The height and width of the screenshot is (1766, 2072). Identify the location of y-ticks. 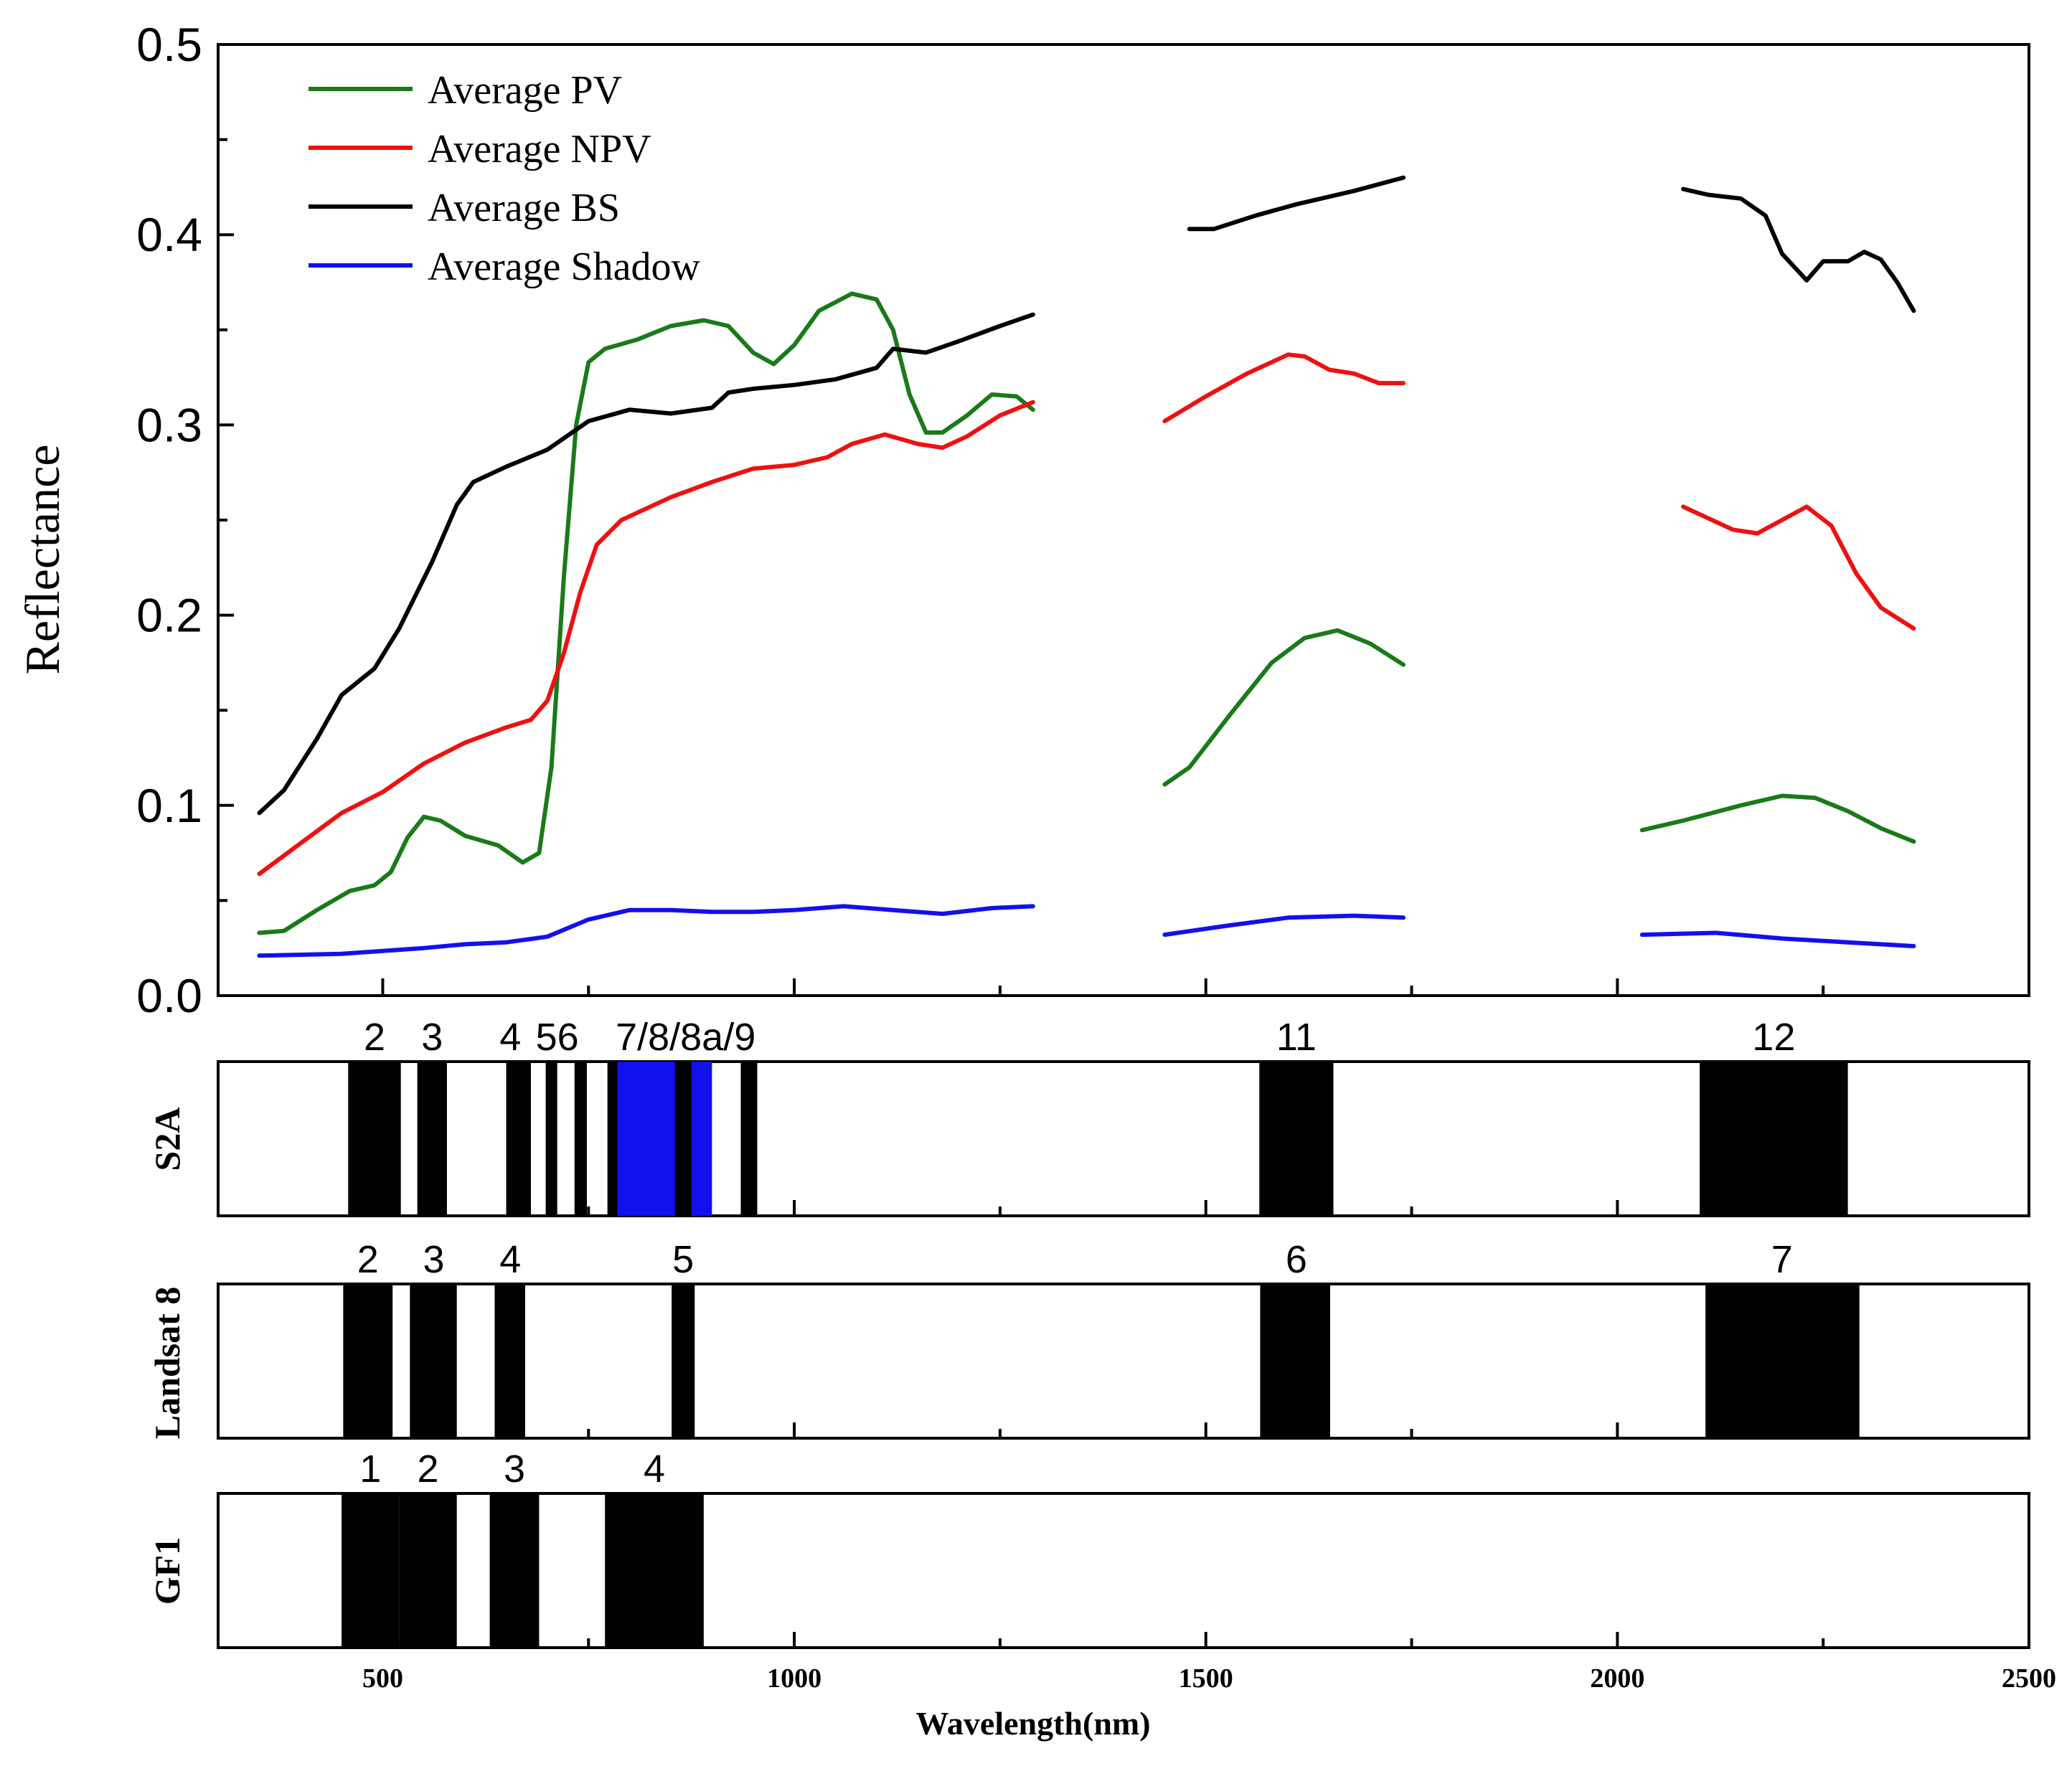
(226, 520).